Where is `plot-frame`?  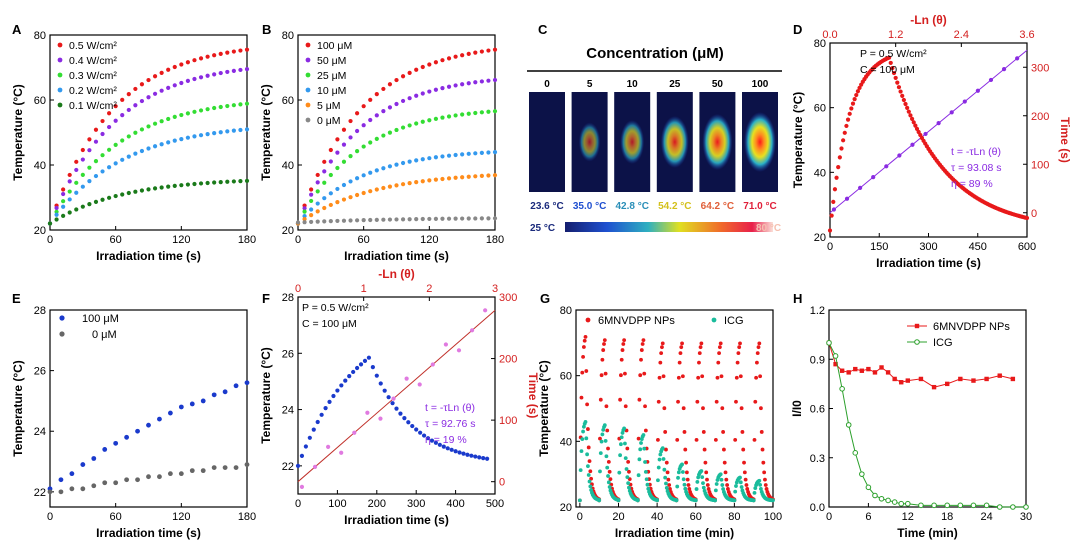 plot-frame is located at coordinates (396, 132).